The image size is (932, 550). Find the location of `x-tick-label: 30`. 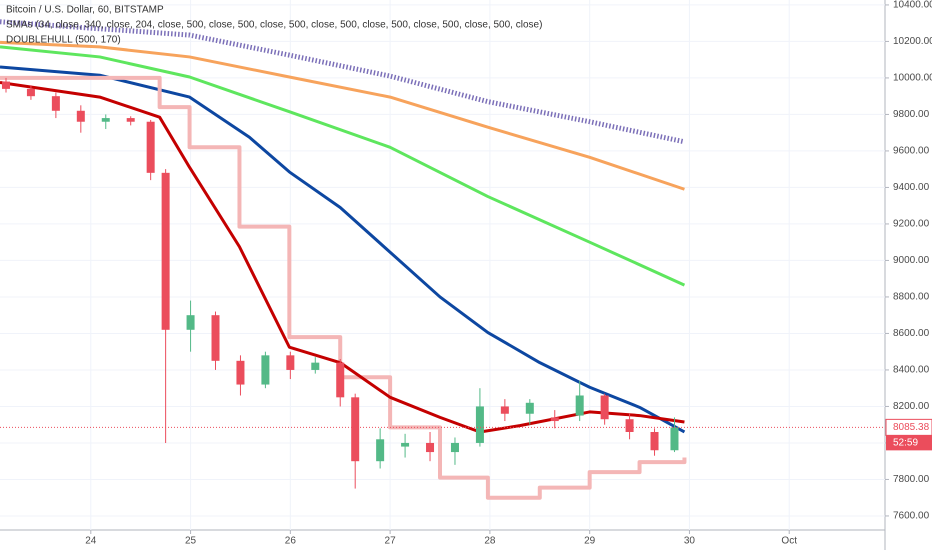

x-tick-label: 30 is located at coordinates (690, 541).